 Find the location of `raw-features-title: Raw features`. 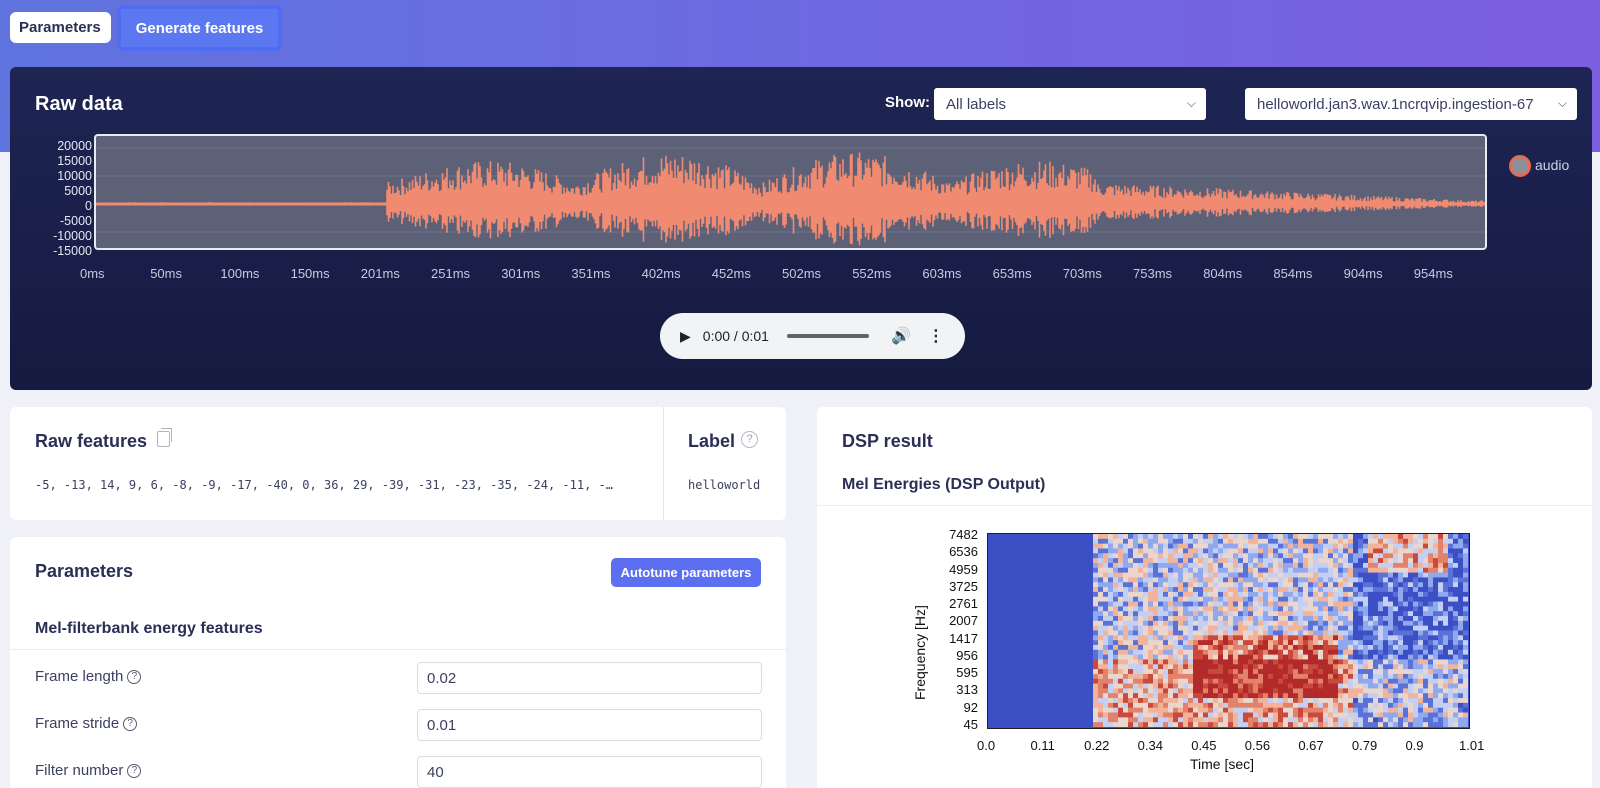

raw-features-title: Raw features is located at coordinates (91, 441).